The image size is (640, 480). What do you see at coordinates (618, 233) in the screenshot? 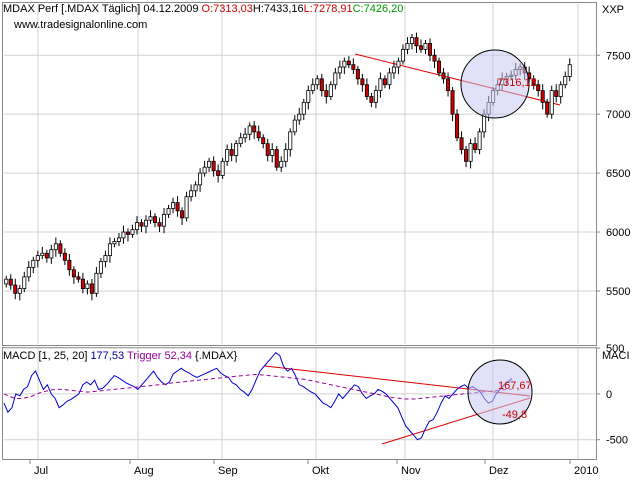
I see `price-tick-label: 6000` at bounding box center [618, 233].